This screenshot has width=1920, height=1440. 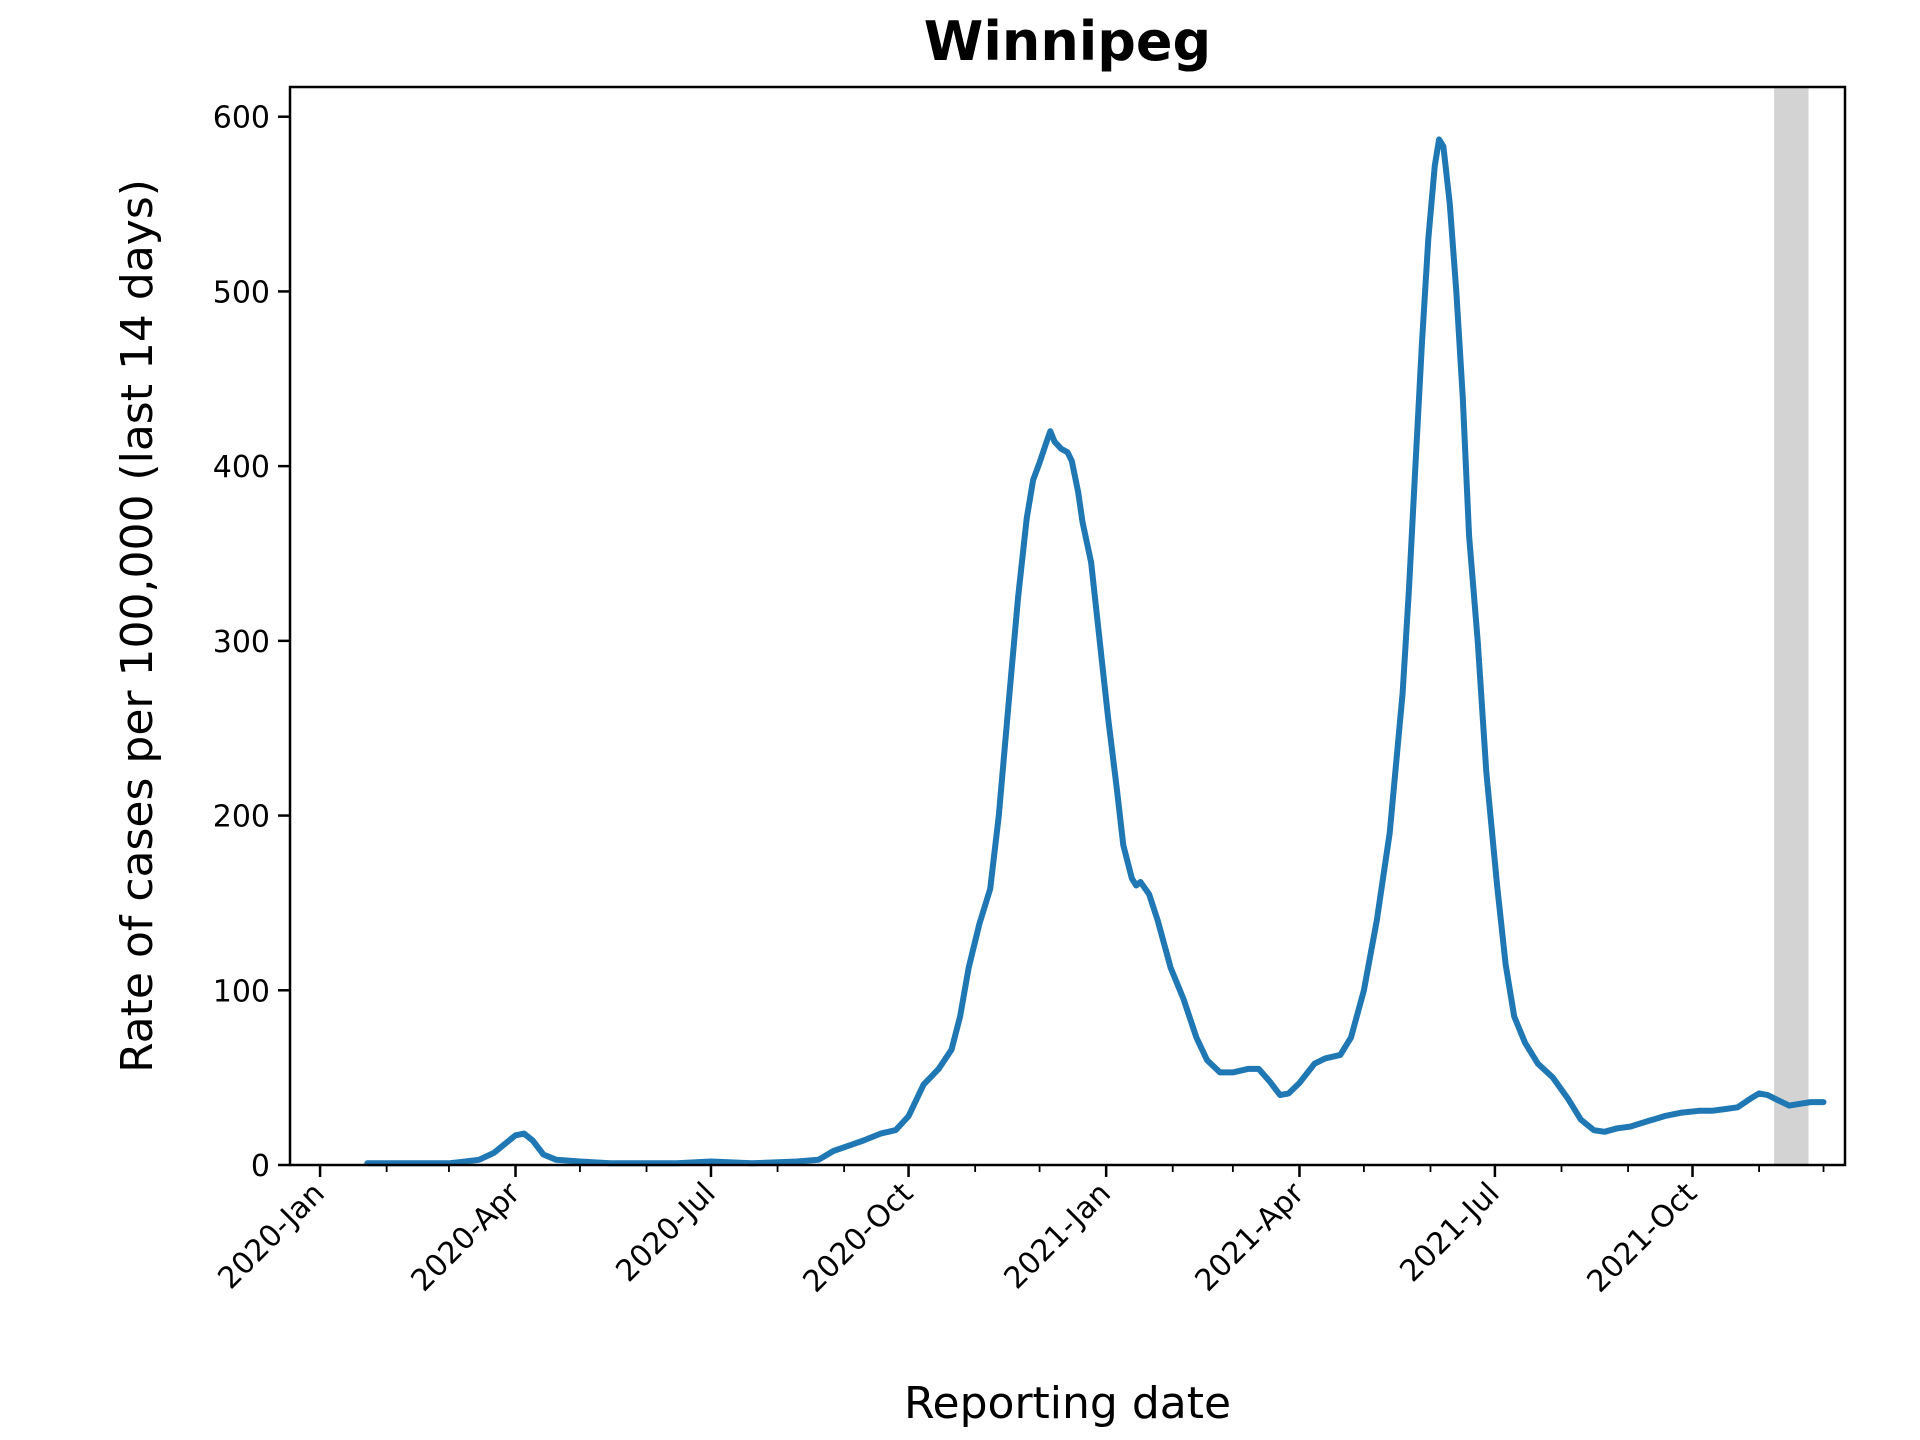 I want to click on x-tick-label: 2021-Jul, so click(x=1449, y=1232).